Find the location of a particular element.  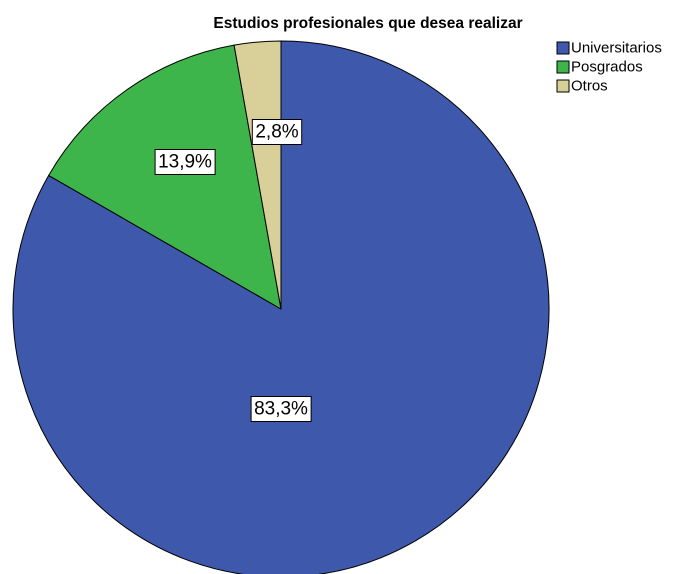

legend-item-posgrados: Posgrados is located at coordinates (599, 67).